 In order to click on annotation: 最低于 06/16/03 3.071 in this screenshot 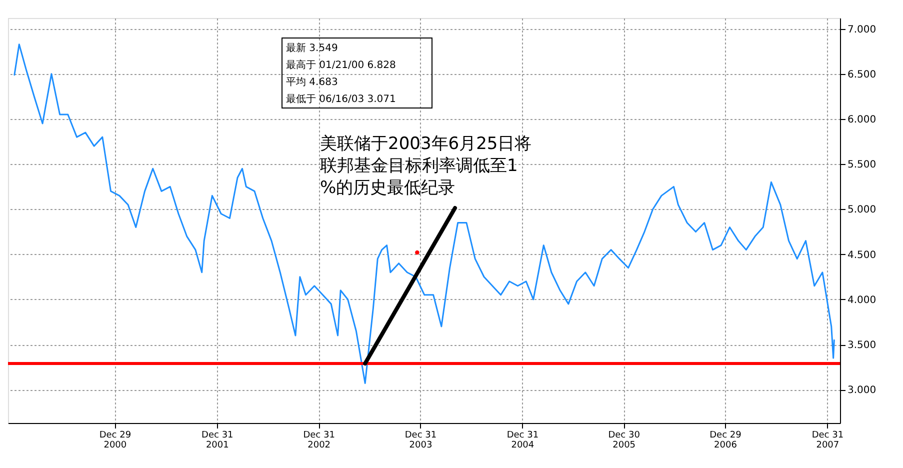, I will do `click(341, 99)`.